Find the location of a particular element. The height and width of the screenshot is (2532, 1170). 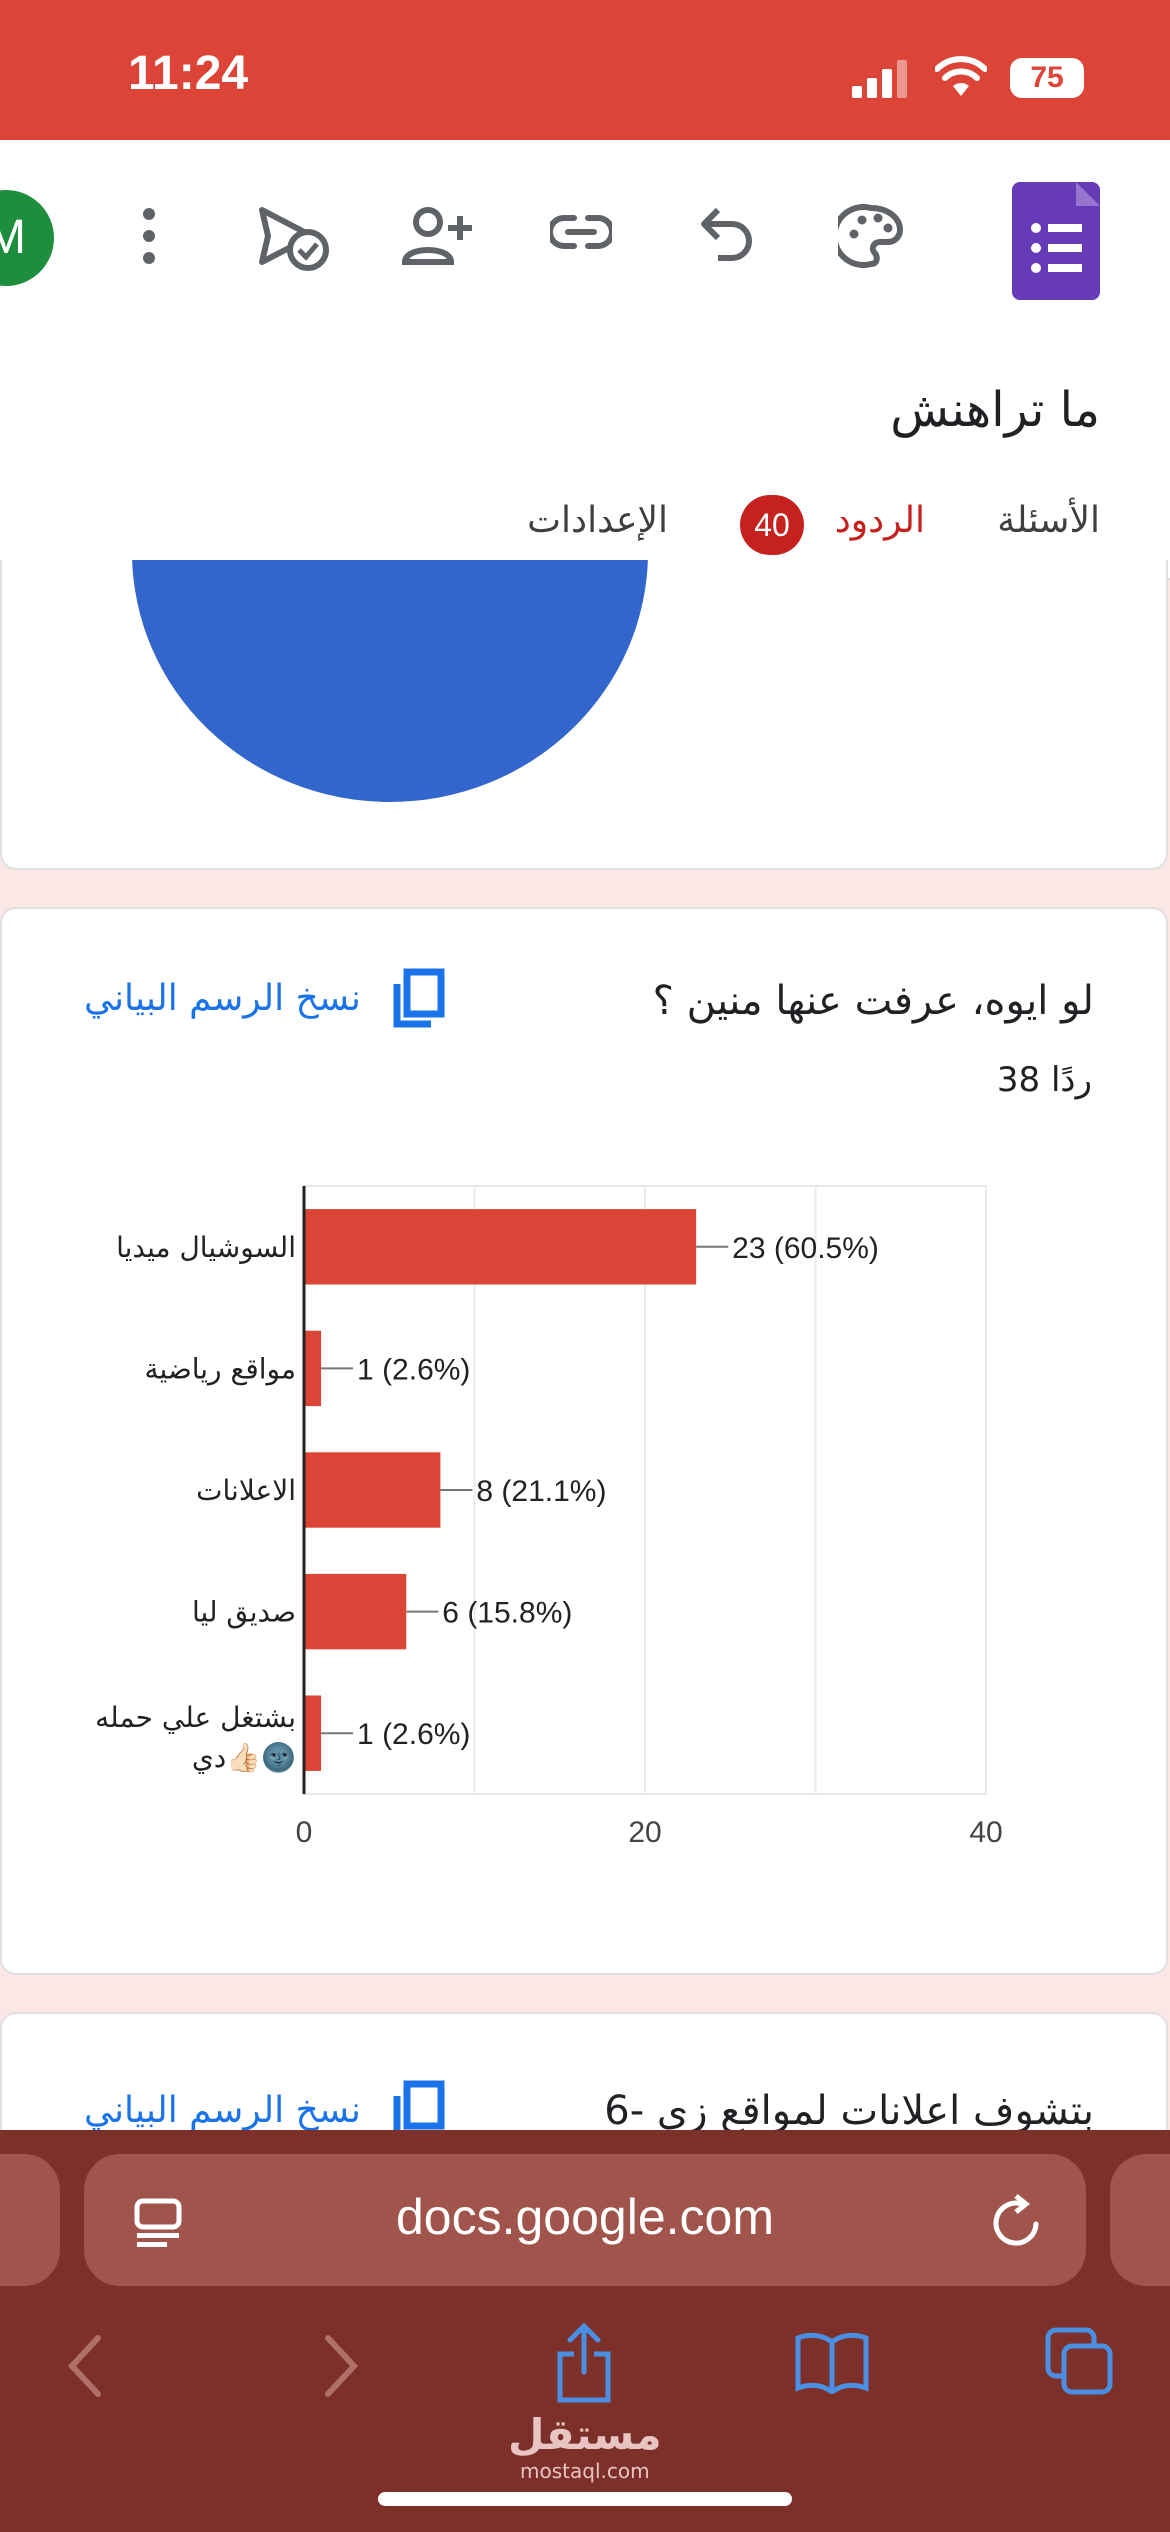

undo-icon is located at coordinates (726, 235).